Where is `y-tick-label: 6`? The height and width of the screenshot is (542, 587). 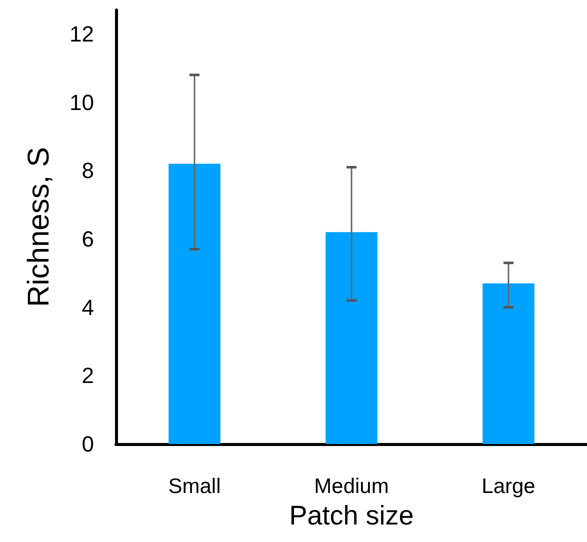 y-tick-label: 6 is located at coordinates (88, 239).